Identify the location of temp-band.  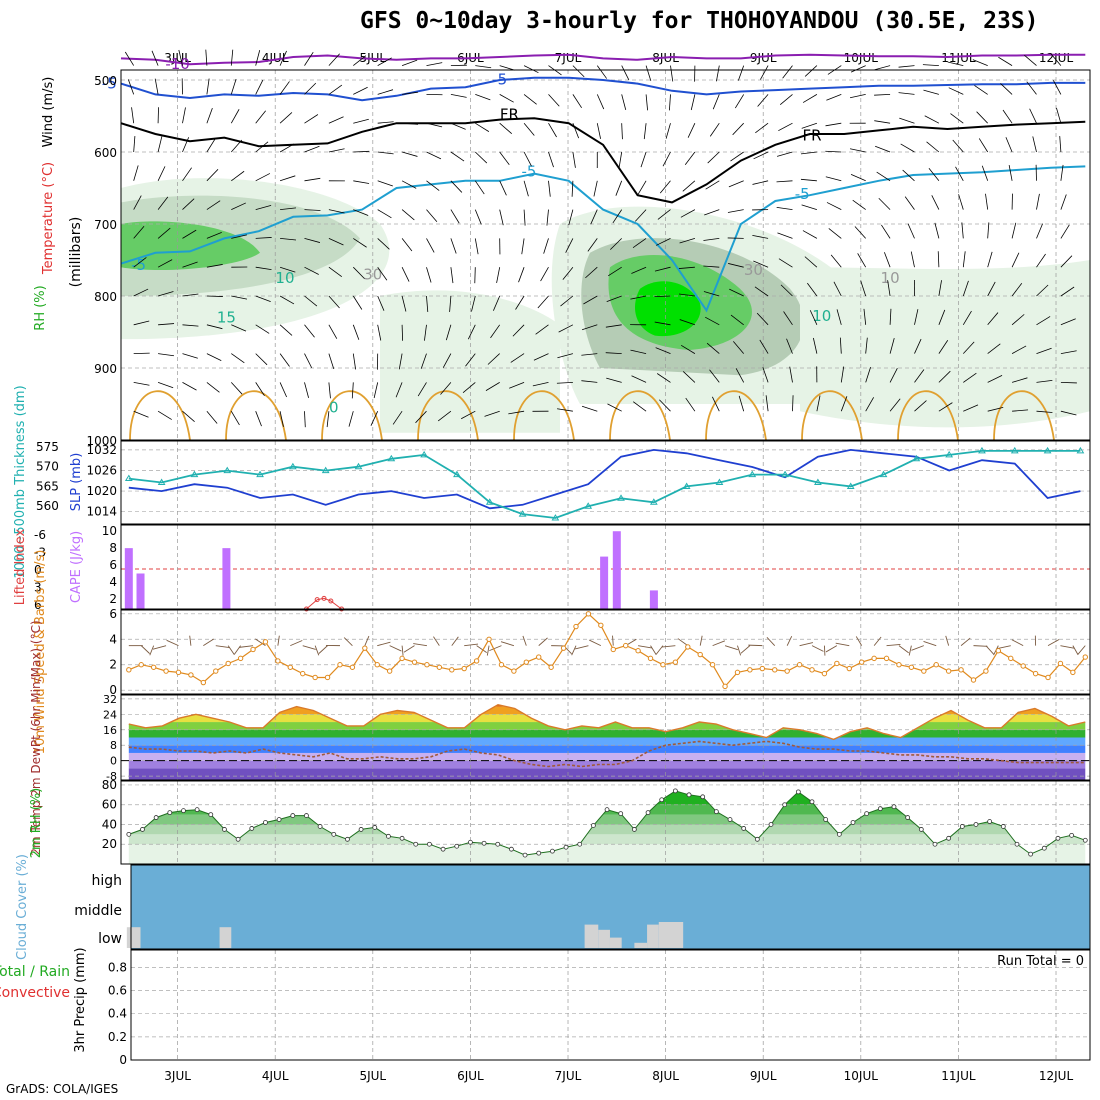
(607, 733).